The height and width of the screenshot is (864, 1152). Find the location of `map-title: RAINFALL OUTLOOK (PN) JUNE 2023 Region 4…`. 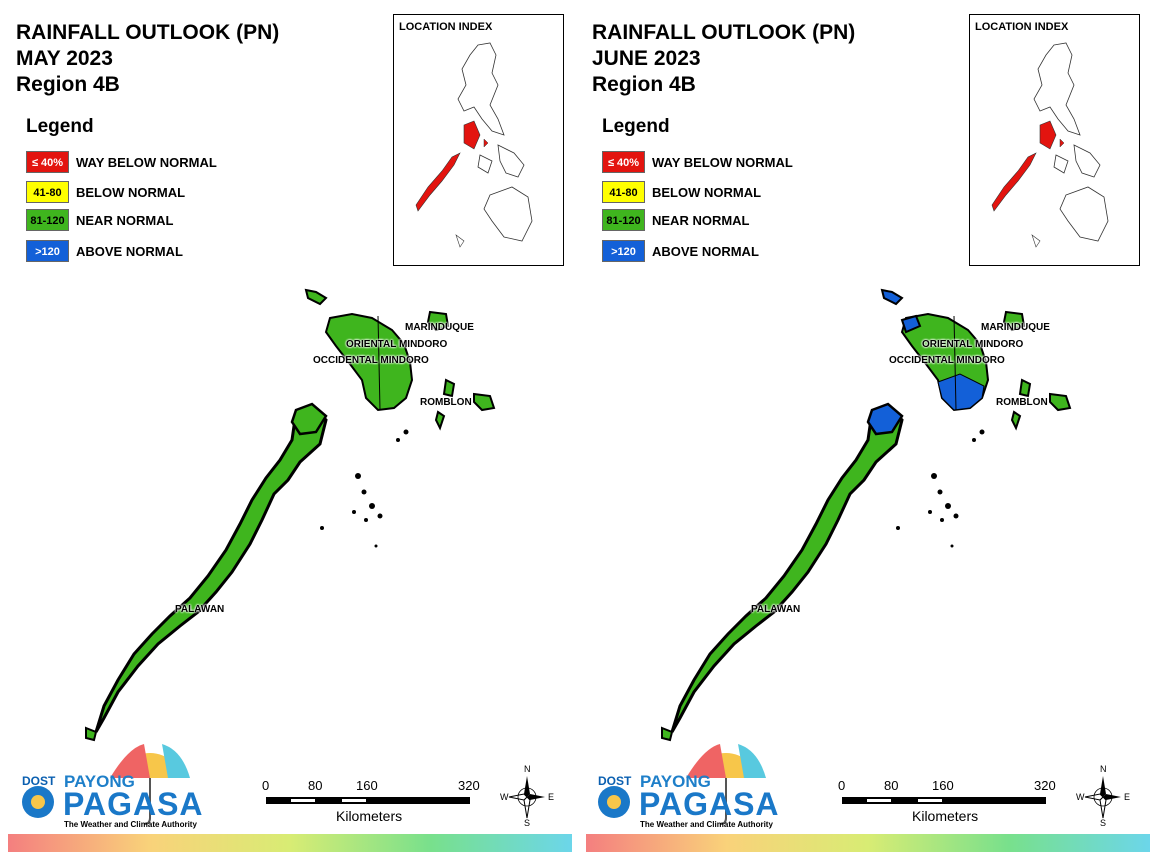

map-title: RAINFALL OUTLOOK (PN) JUNE 2023 Region 4… is located at coordinates (723, 59).